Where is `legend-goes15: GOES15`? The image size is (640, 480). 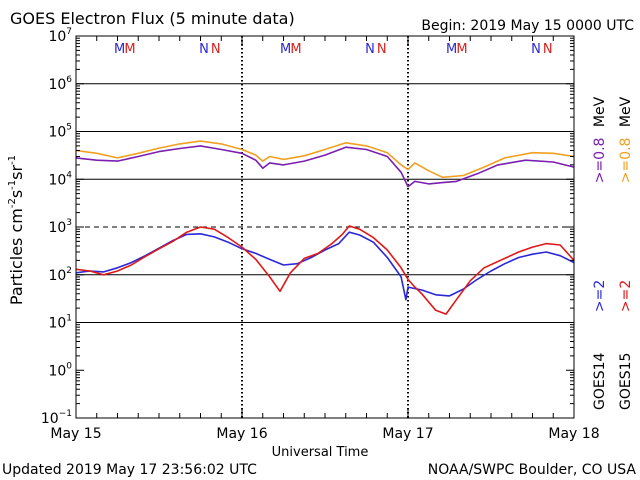
legend-goes15: GOES15 is located at coordinates (626, 381).